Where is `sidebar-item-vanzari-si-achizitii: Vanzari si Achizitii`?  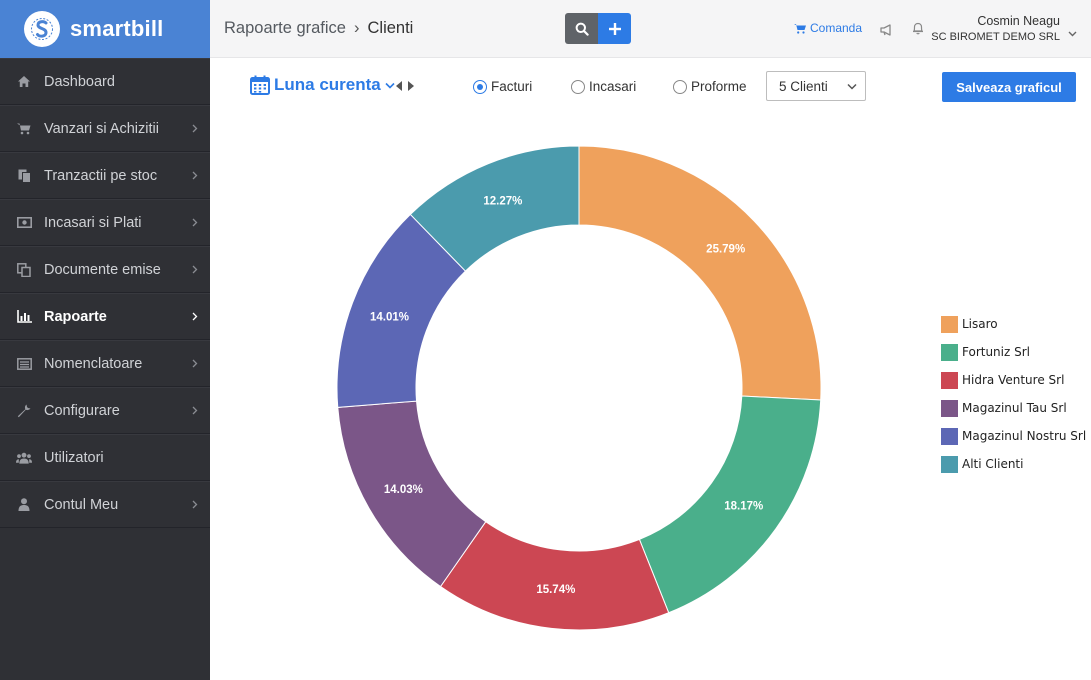
sidebar-item-vanzari-si-achizitii: Vanzari si Achizitii is located at coordinates (105, 128).